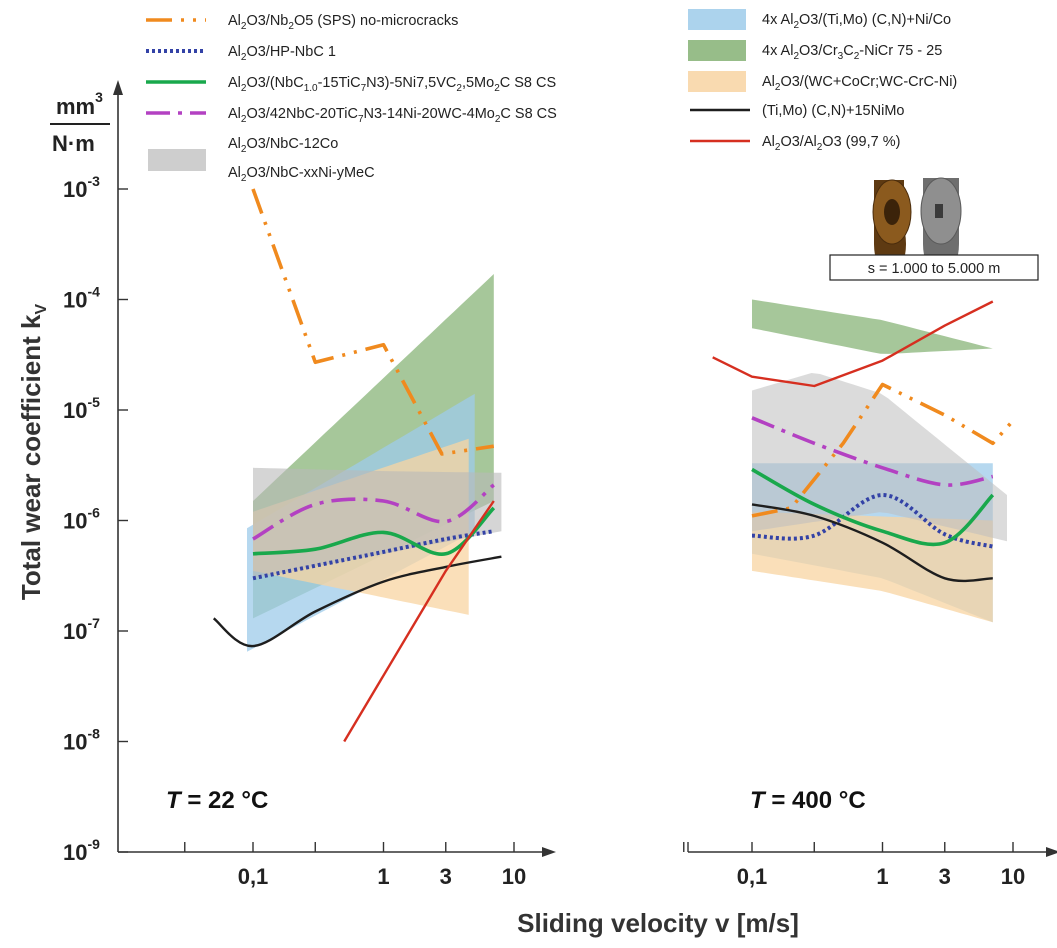 The height and width of the screenshot is (948, 1057). What do you see at coordinates (752, 876) in the screenshot?
I see `x-tick-label-2: 0,1` at bounding box center [752, 876].